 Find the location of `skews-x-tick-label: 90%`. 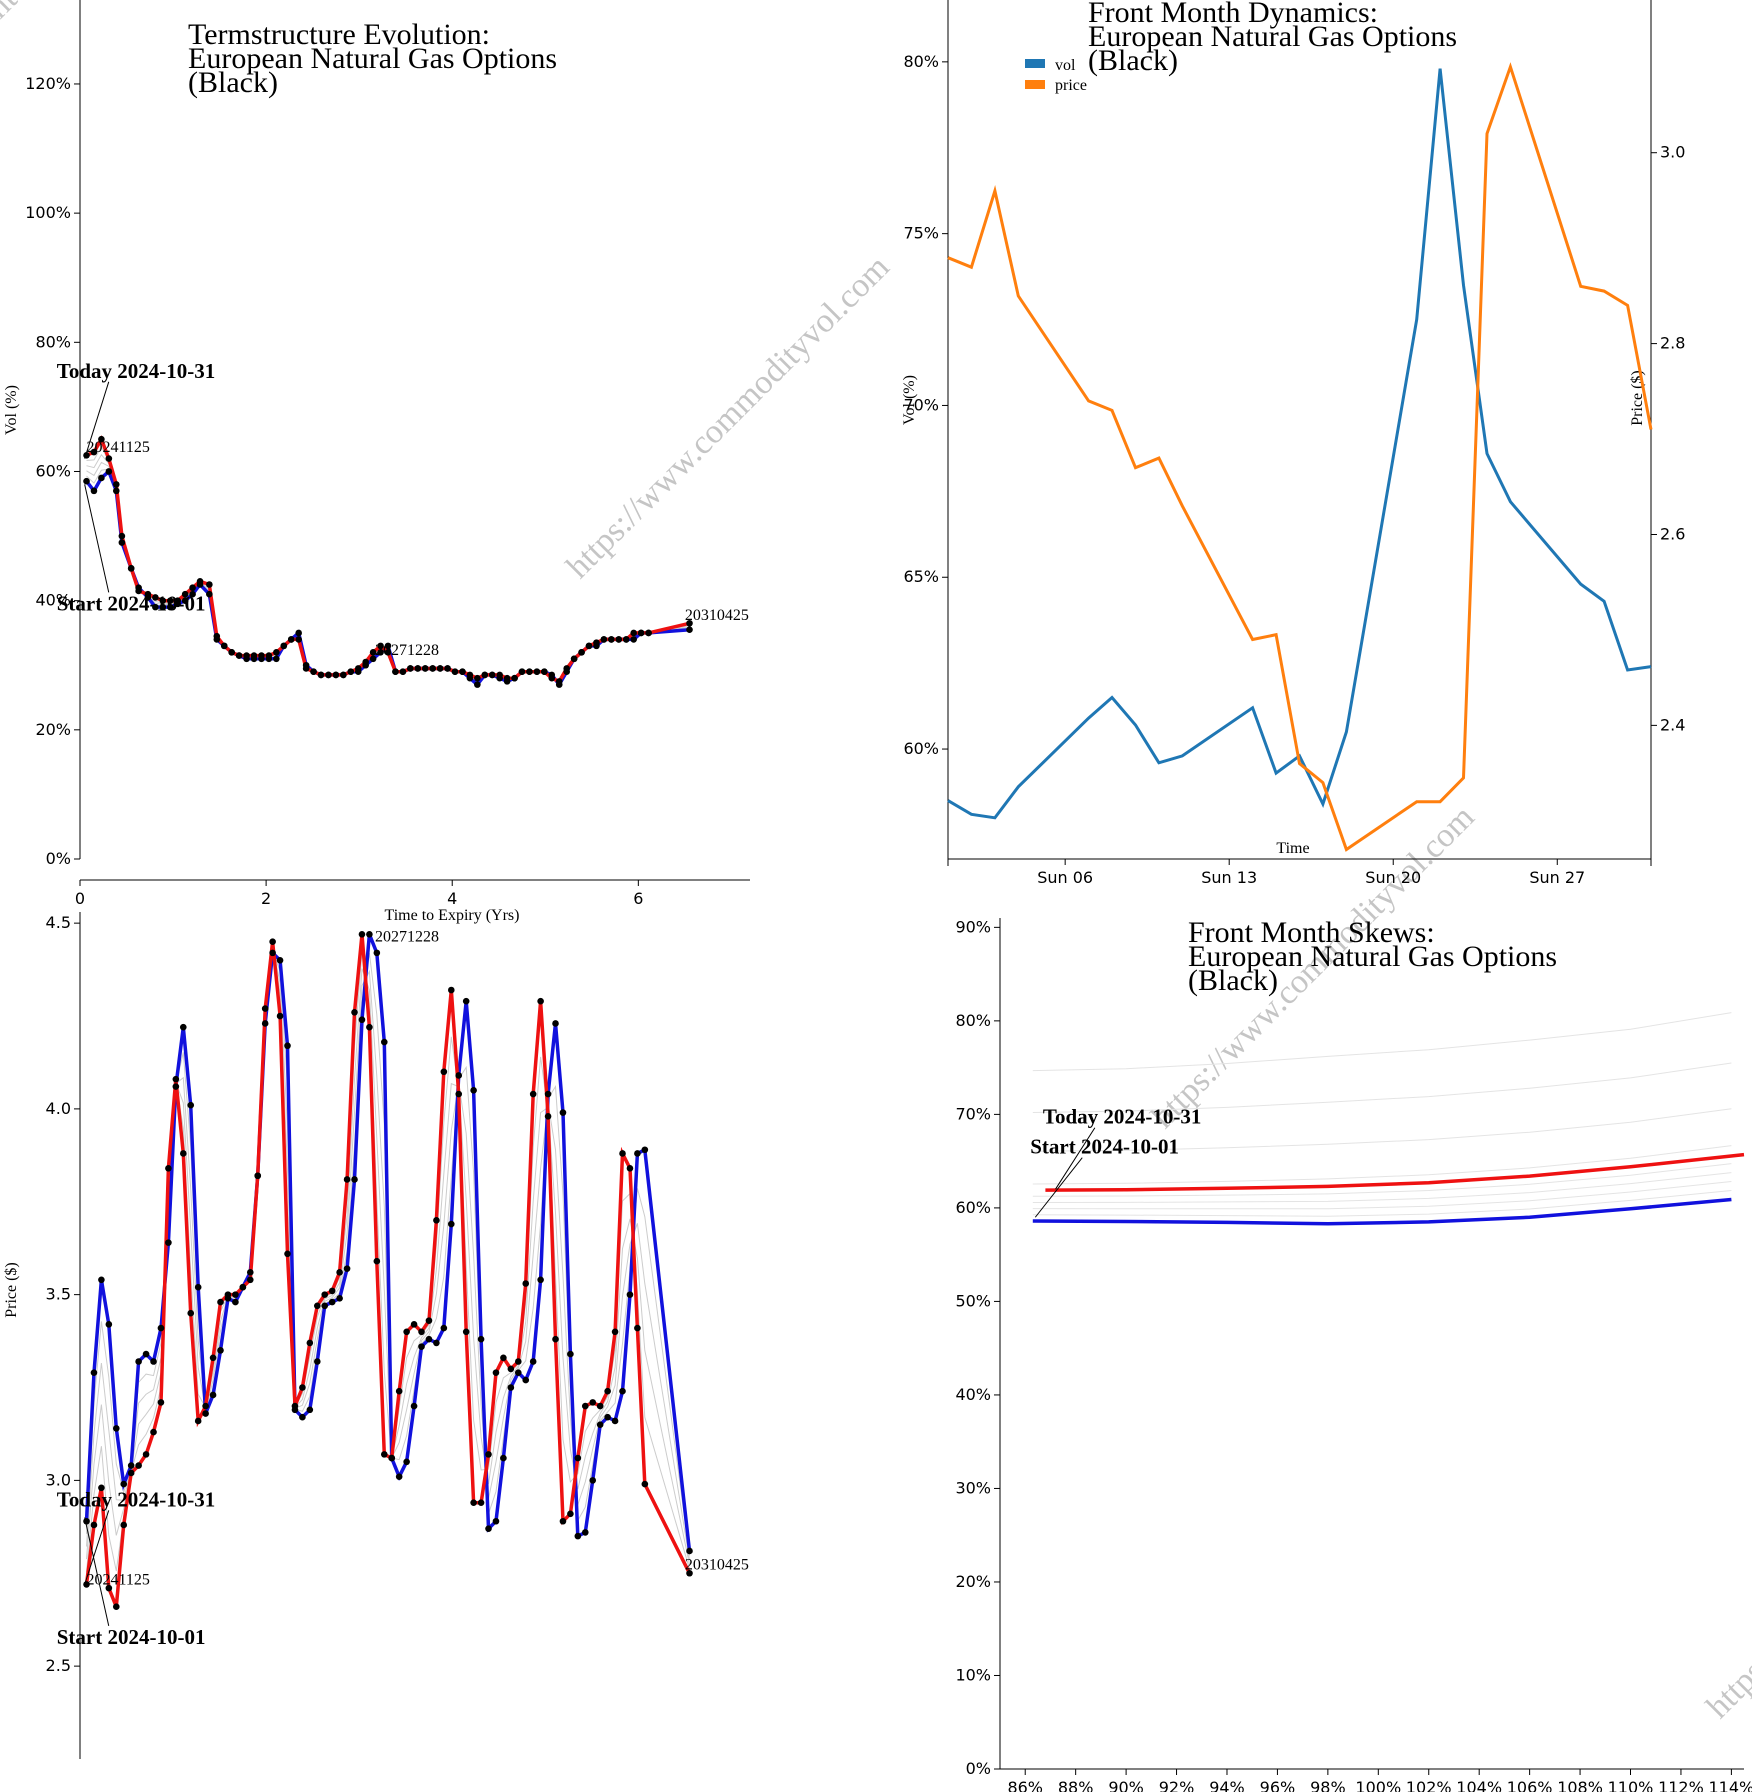

skews-x-tick-label: 90% is located at coordinates (1126, 1785).